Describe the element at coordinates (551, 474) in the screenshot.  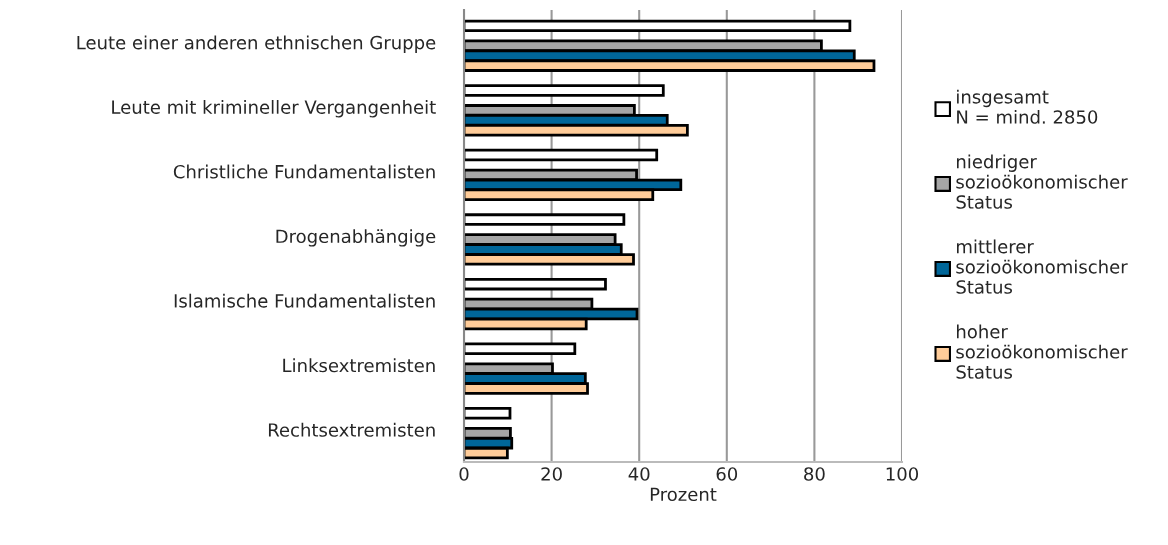
I see `x-tick-label: 20` at that location.